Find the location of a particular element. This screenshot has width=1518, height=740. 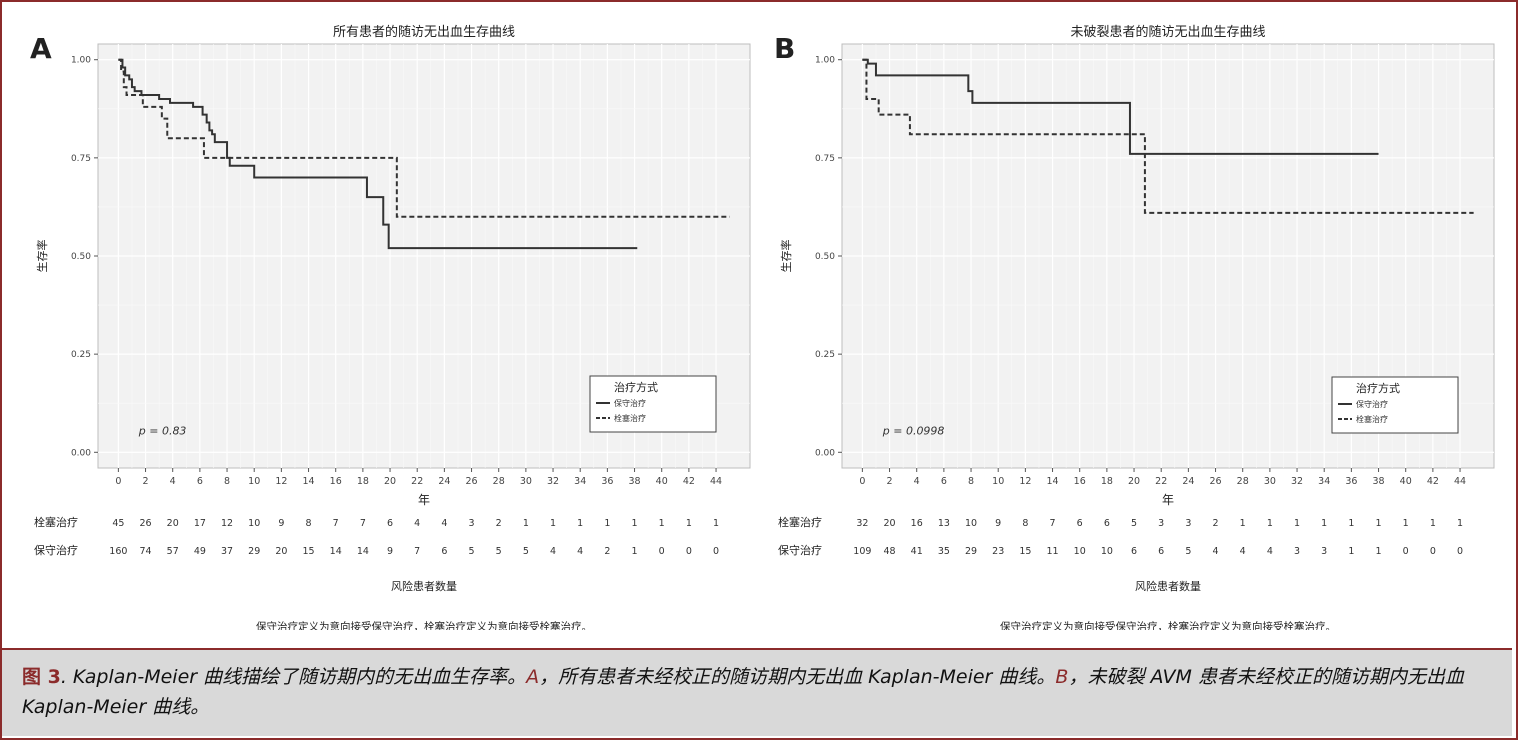

series-line-conservative is located at coordinates (378, 154).